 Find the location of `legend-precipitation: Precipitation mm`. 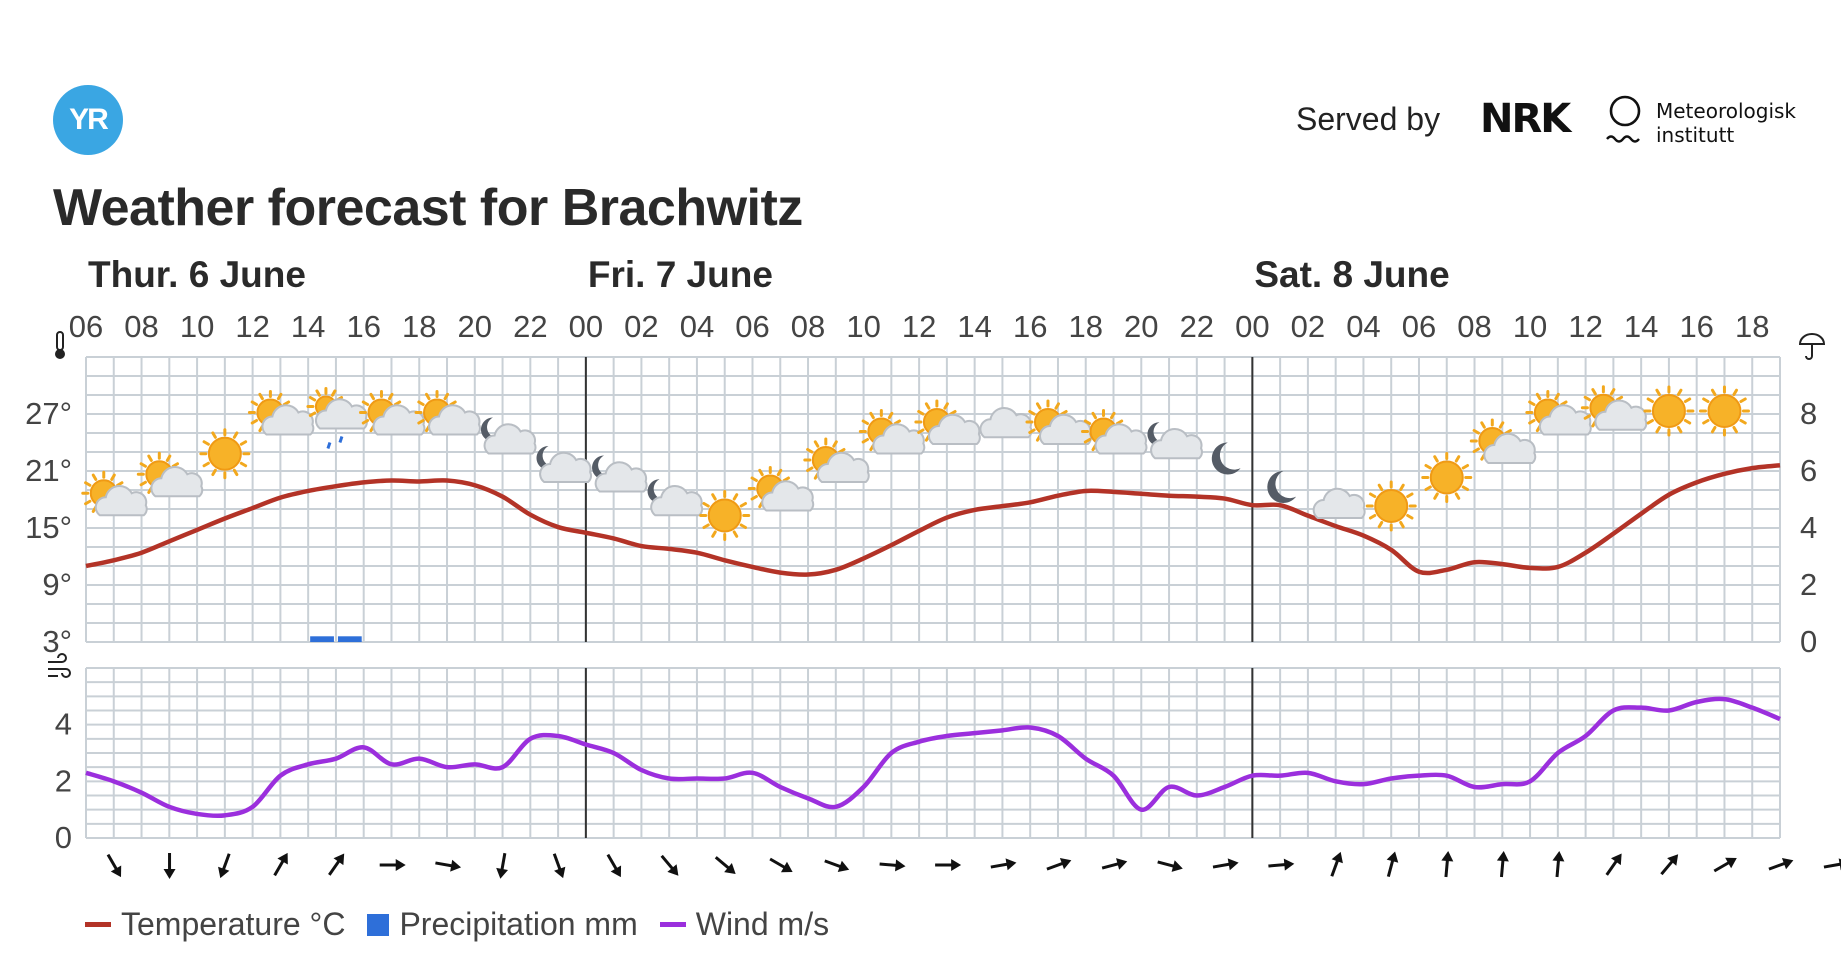

legend-precipitation: Precipitation mm is located at coordinates (502, 924).